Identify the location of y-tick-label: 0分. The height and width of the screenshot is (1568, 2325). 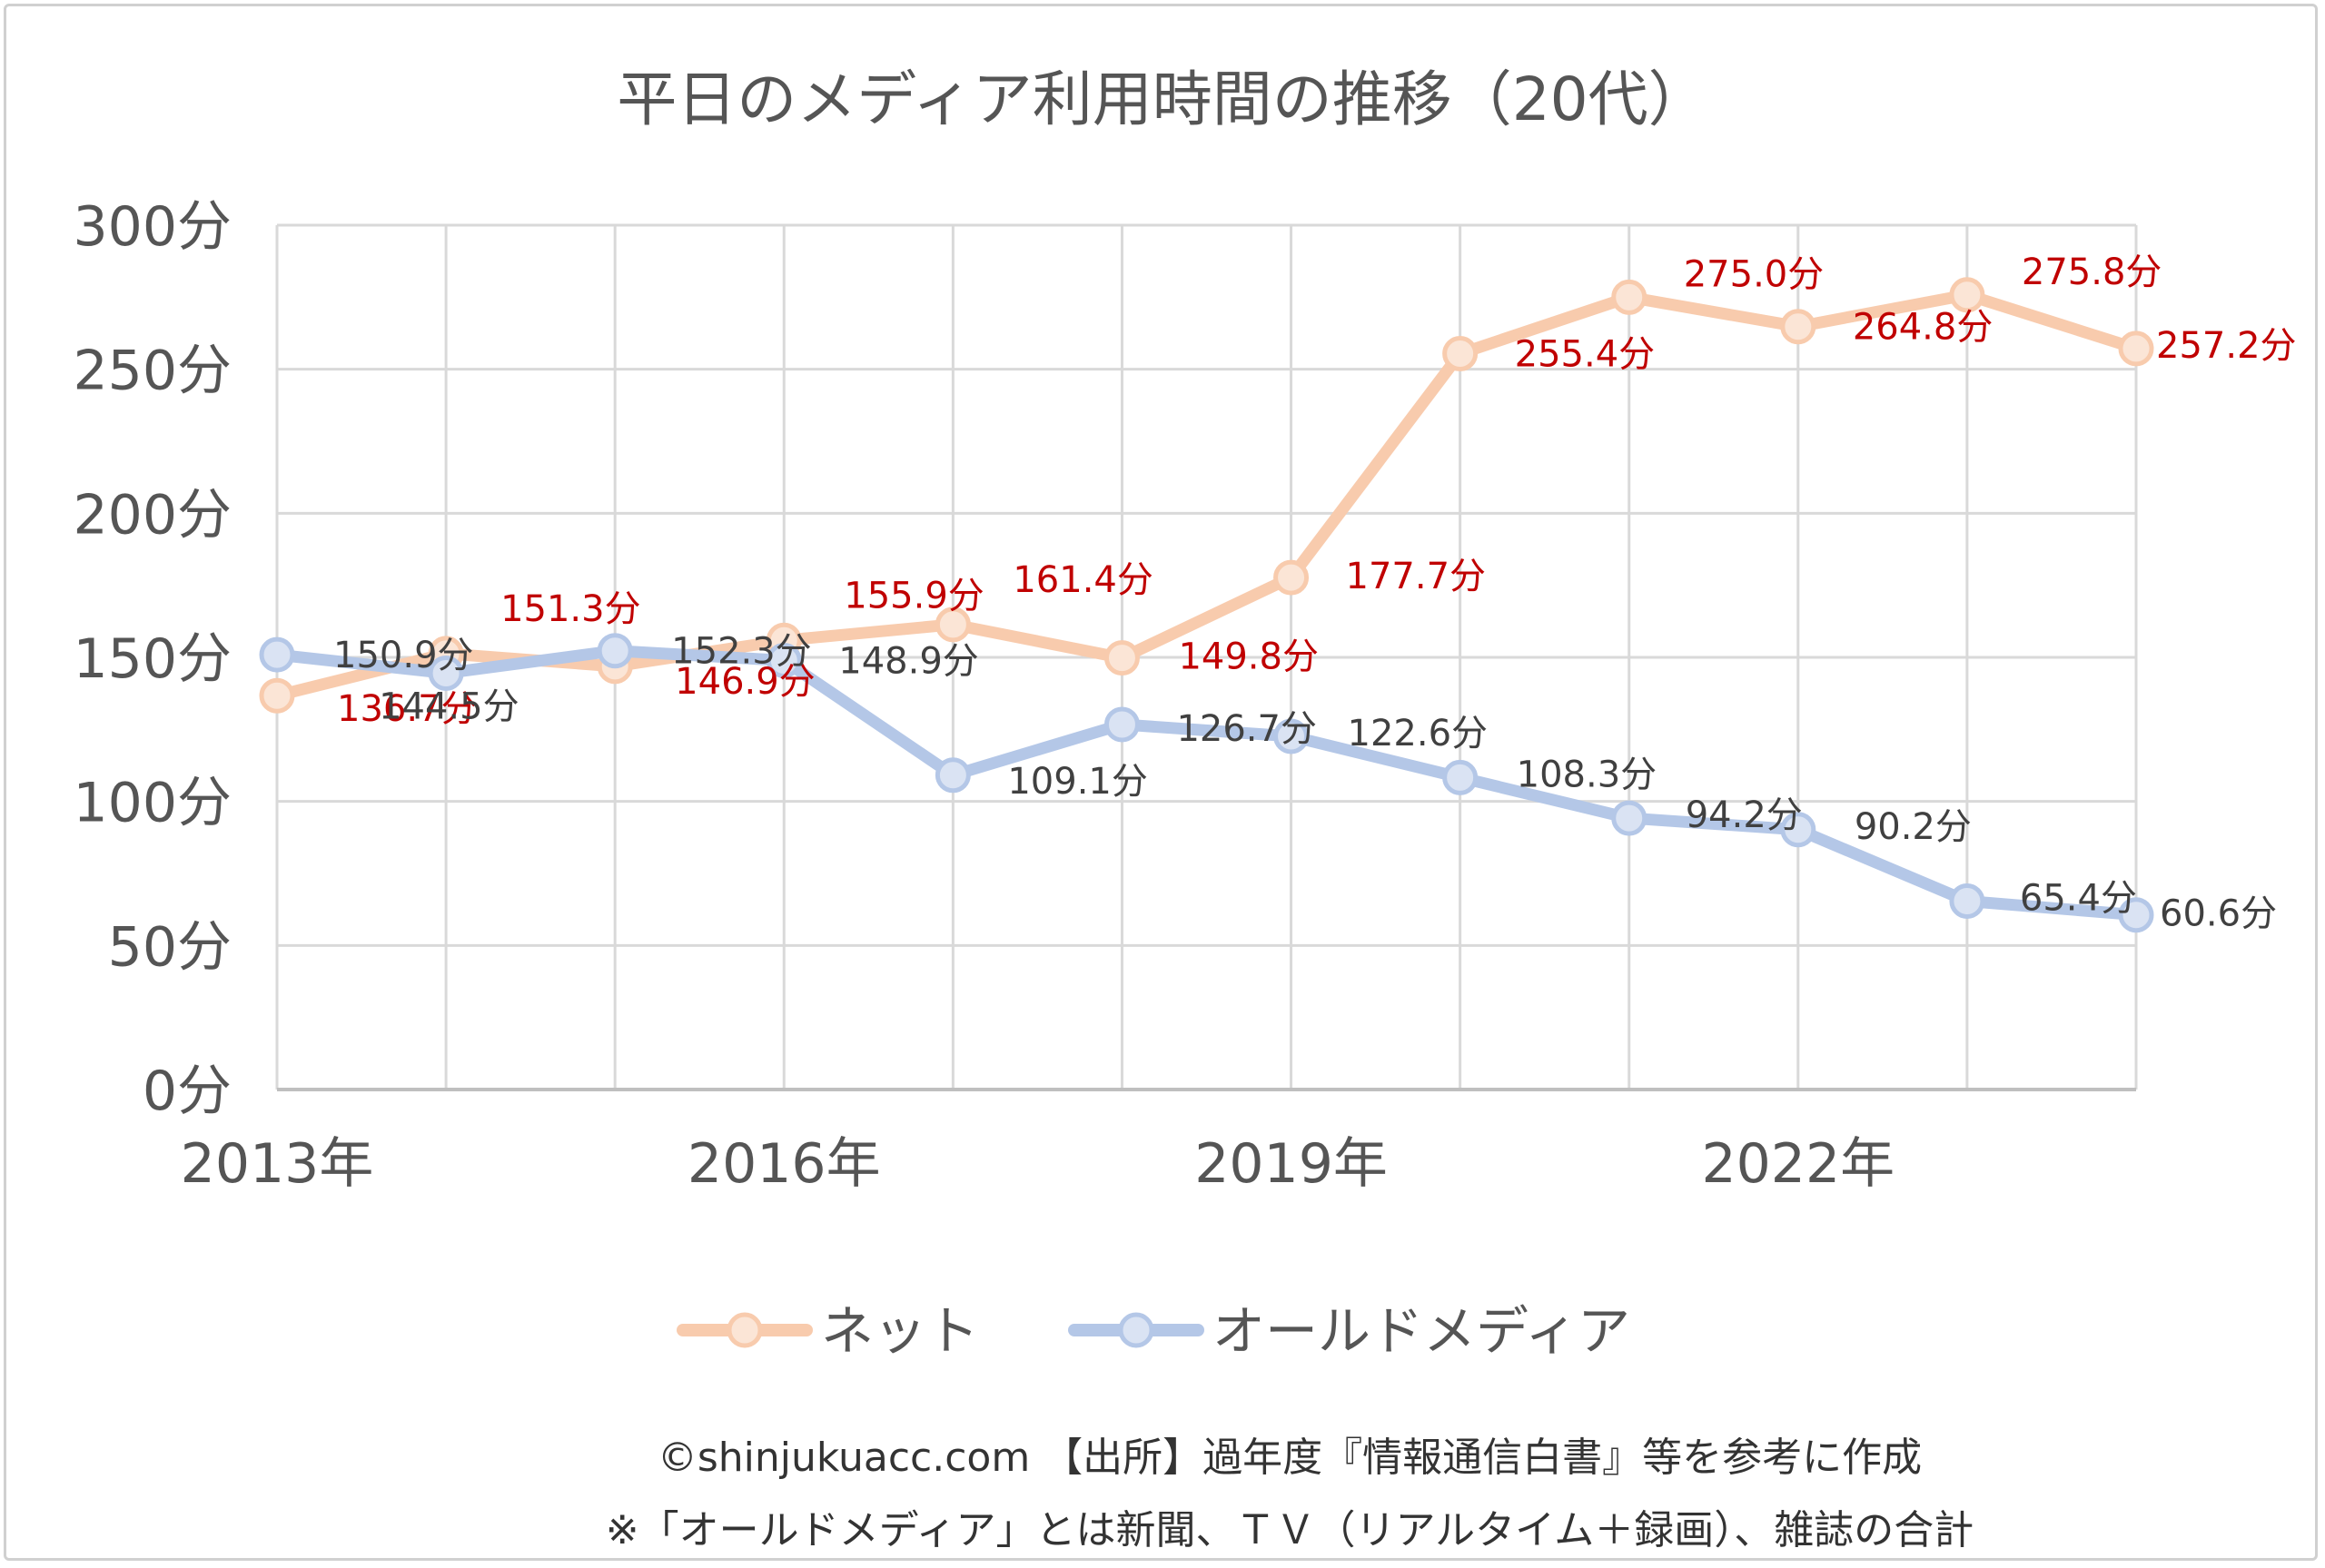
(187, 1091).